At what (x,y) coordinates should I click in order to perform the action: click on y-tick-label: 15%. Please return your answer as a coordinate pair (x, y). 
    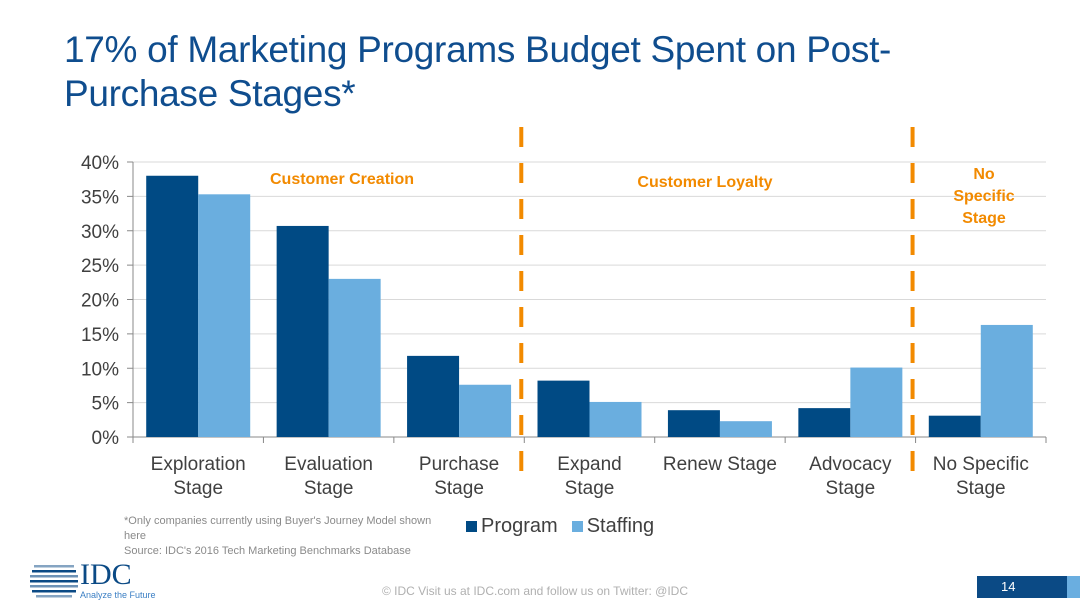
    Looking at the image, I should click on (100, 335).